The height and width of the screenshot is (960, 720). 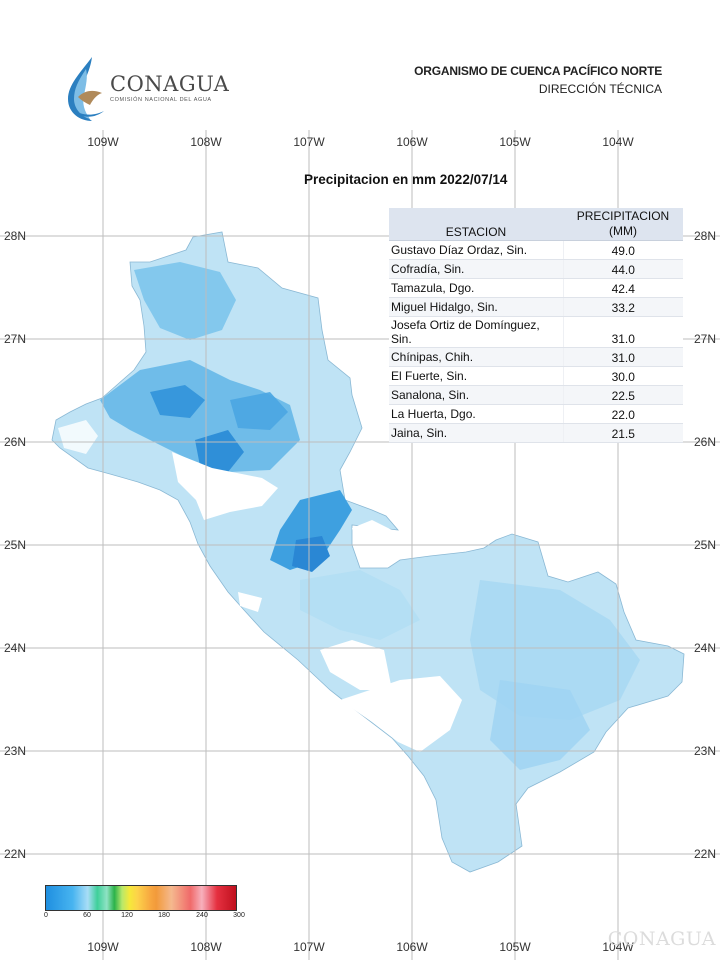 What do you see at coordinates (406, 179) in the screenshot?
I see `map-title: Precipitacion en mm 2022/07/14` at bounding box center [406, 179].